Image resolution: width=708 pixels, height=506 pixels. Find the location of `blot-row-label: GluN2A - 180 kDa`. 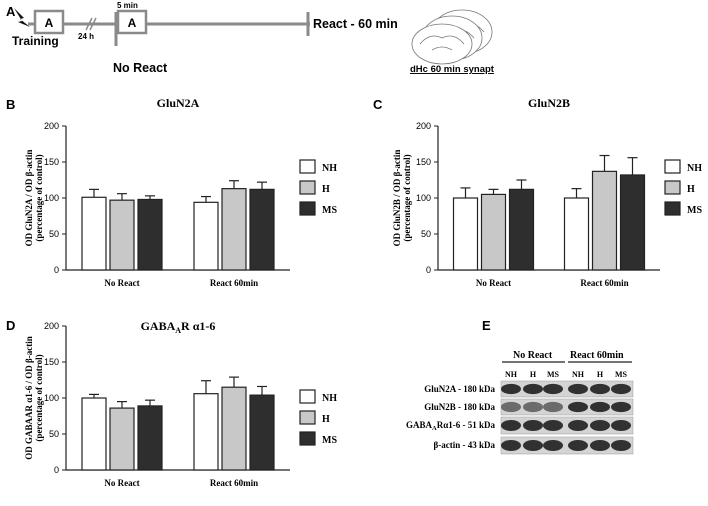

blot-row-label: GluN2A - 180 kDa is located at coordinates (459, 389).